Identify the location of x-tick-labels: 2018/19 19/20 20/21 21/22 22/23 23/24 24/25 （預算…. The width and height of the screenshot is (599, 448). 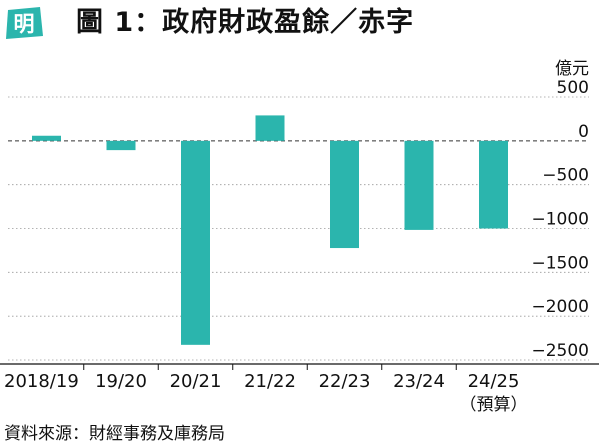
(266, 393).